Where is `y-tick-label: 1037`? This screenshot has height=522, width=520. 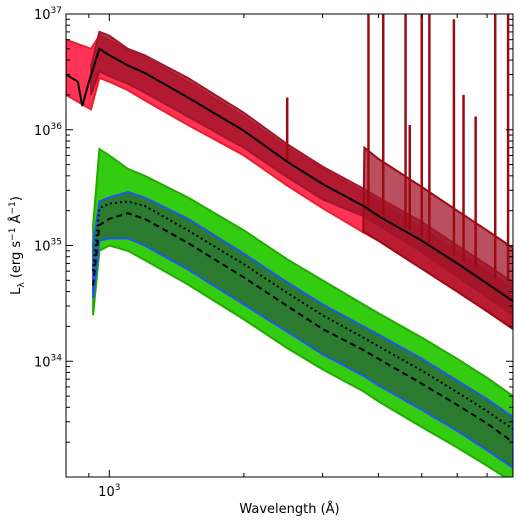
y-tick-label: 1037 is located at coordinates (48, 14).